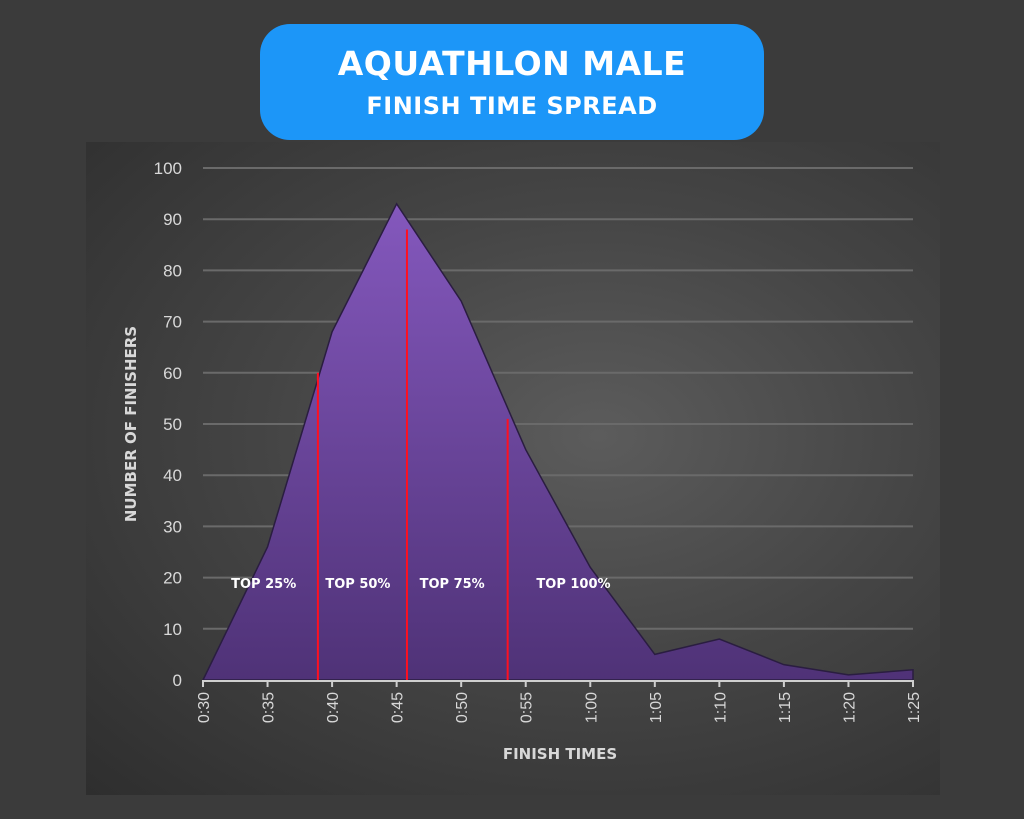 The width and height of the screenshot is (1024, 819). What do you see at coordinates (462, 707) in the screenshot?
I see `x-tick-label: 0:50` at bounding box center [462, 707].